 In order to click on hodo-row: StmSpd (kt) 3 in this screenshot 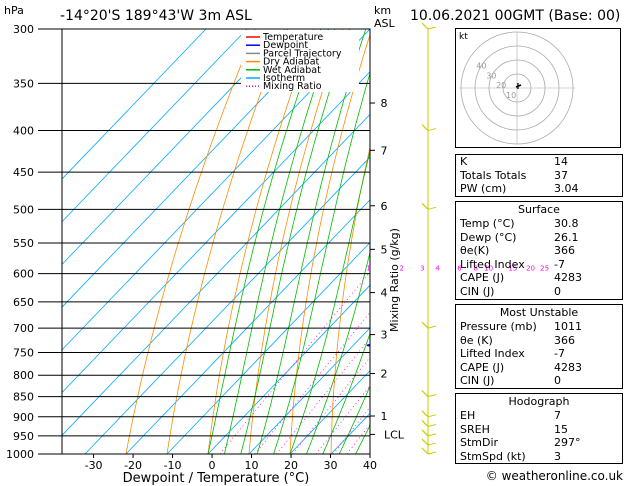, I will do `click(539, 457)`.